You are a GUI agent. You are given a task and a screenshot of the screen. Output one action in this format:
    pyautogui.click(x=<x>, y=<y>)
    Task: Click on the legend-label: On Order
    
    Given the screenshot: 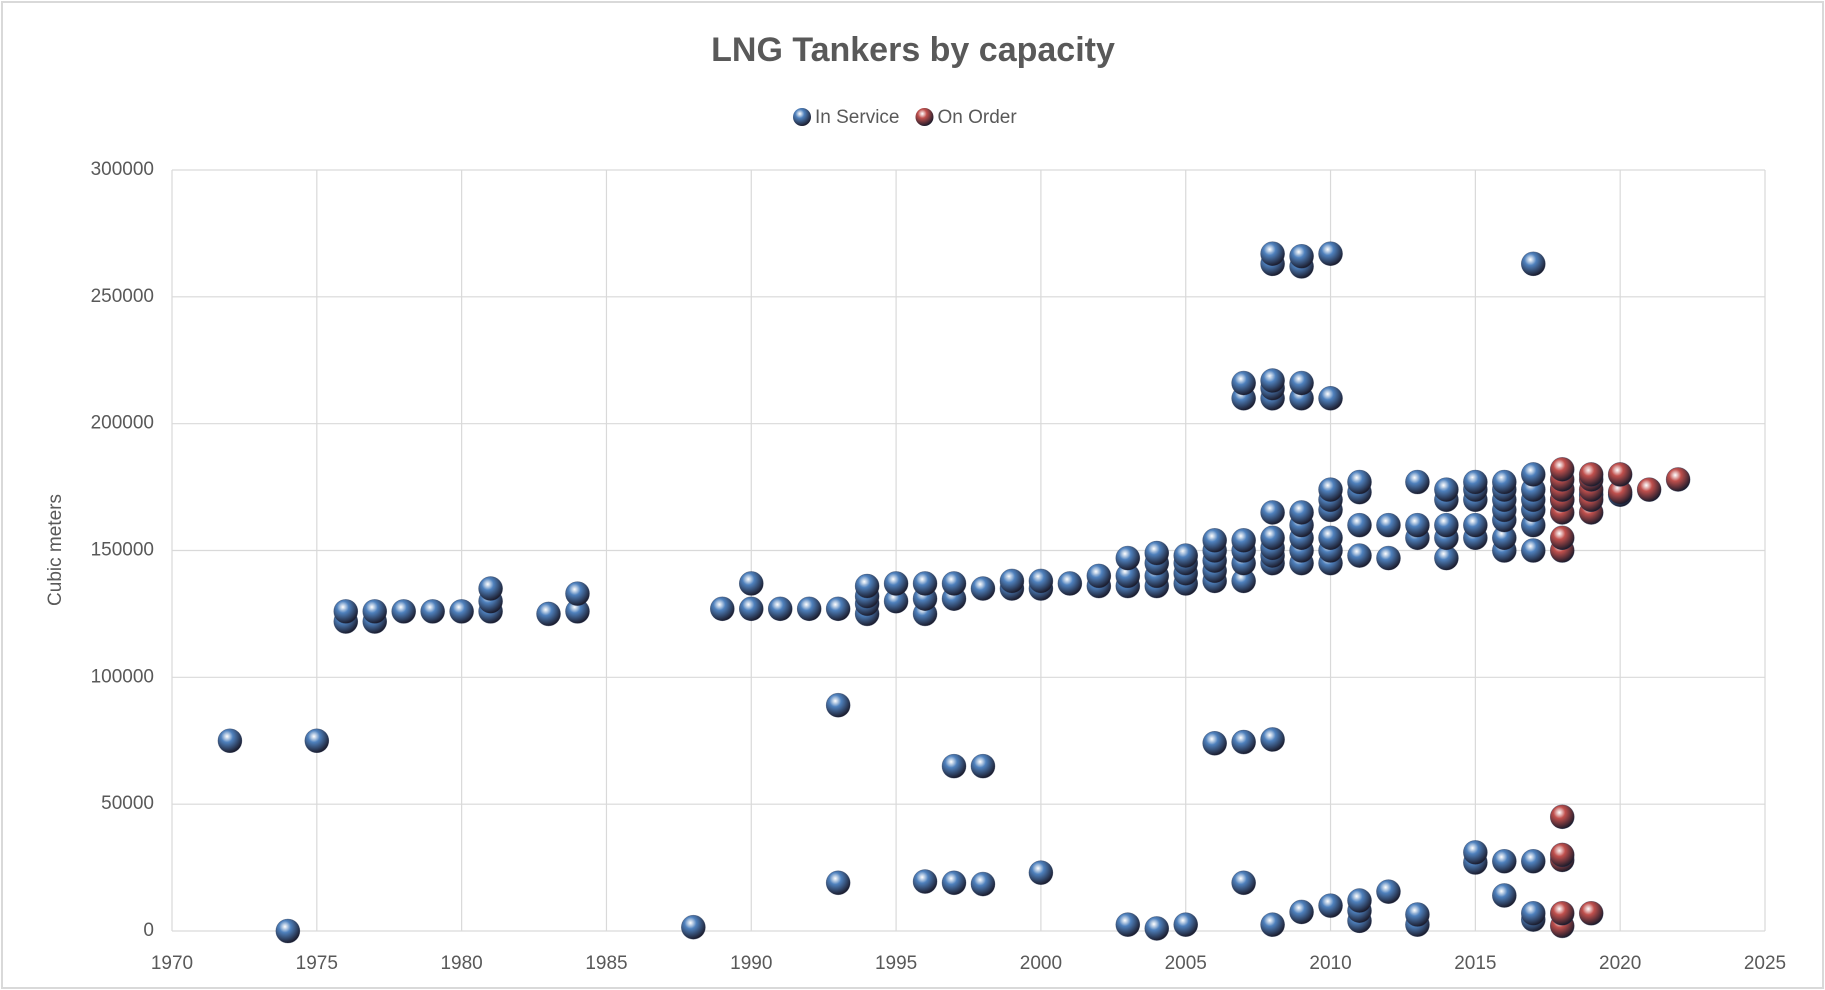 What is the action you would take?
    pyautogui.click(x=977, y=117)
    